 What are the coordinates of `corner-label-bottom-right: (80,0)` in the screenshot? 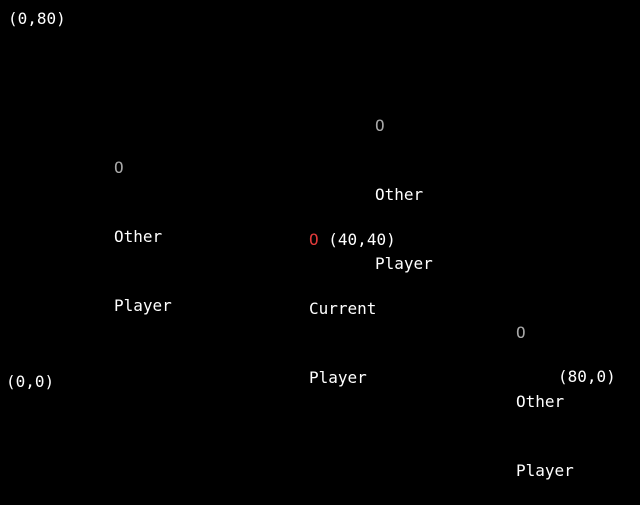 It's located at (587, 376).